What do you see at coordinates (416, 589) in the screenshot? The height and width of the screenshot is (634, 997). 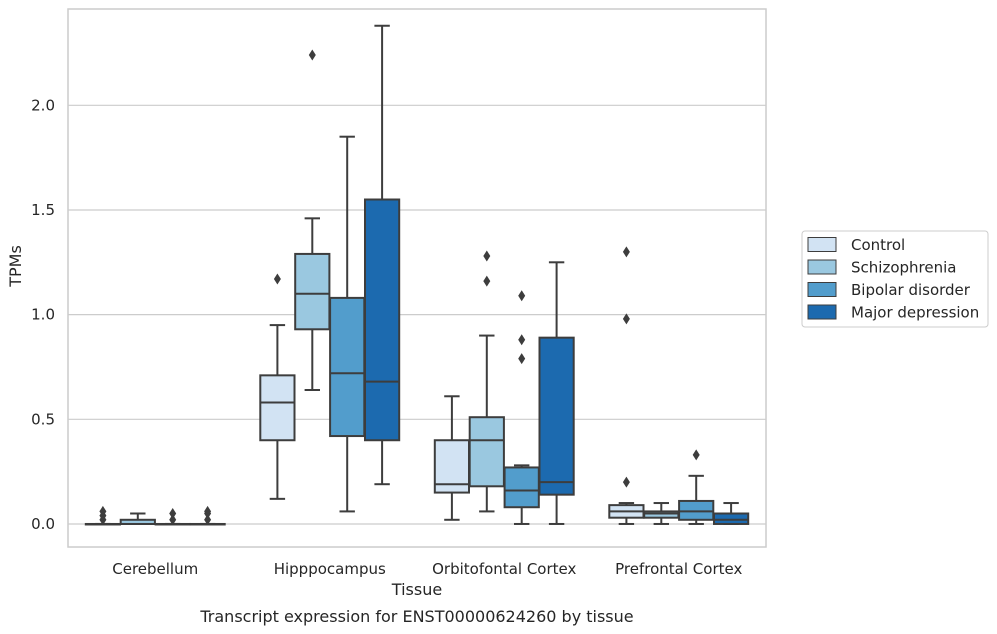 I see `x-axis-label: Tissue` at bounding box center [416, 589].